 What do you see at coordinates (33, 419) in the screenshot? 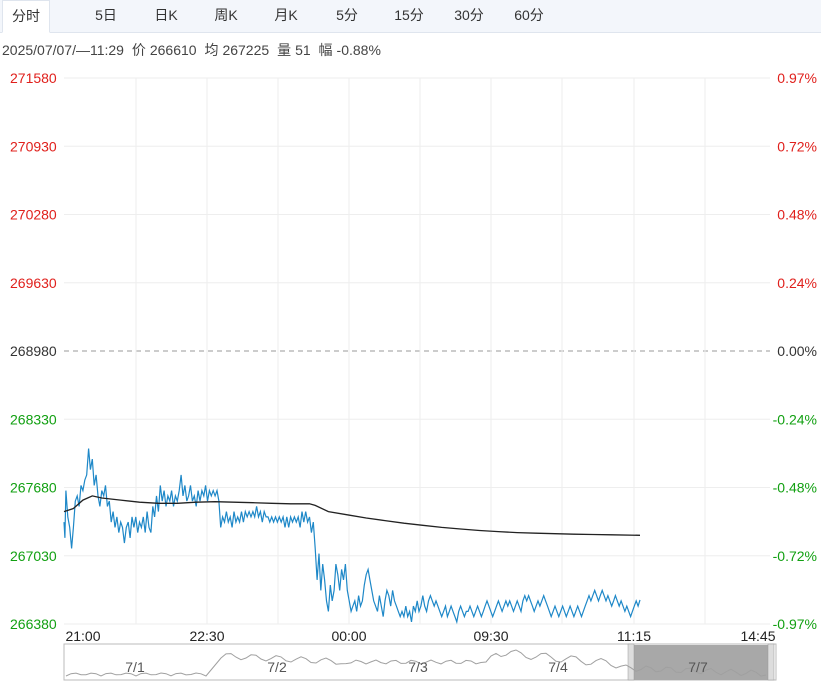
I see `price-tick-label: 268330` at bounding box center [33, 419].